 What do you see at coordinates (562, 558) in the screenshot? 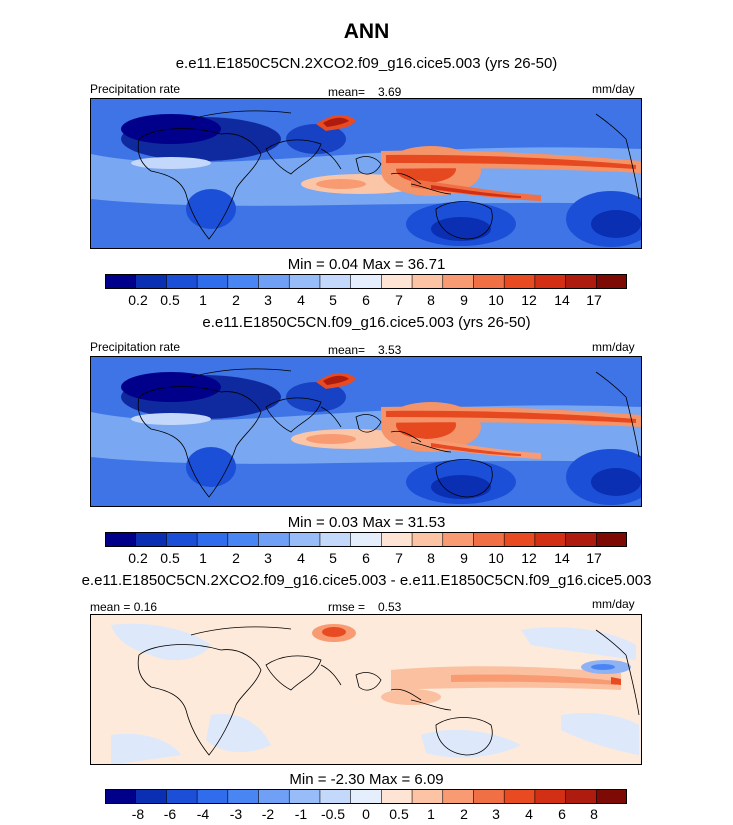
I see `panel-2-tick: 14` at bounding box center [562, 558].